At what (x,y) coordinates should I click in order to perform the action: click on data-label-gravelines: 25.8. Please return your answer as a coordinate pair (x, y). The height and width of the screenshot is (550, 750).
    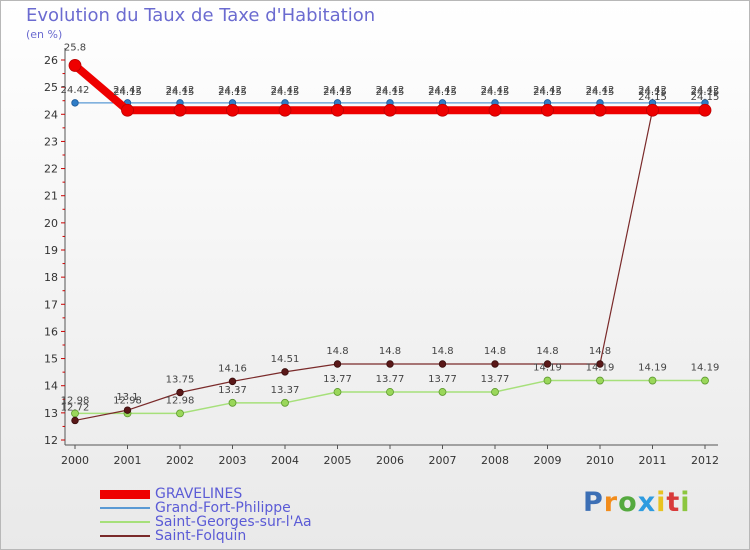
    Looking at the image, I should click on (75, 47).